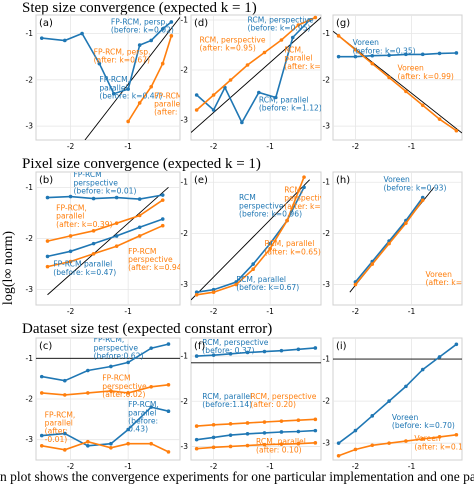 The image size is (474, 484). What do you see at coordinates (273, 404) in the screenshot?
I see `annotation-text: (after: 0.20)` at bounding box center [273, 404].